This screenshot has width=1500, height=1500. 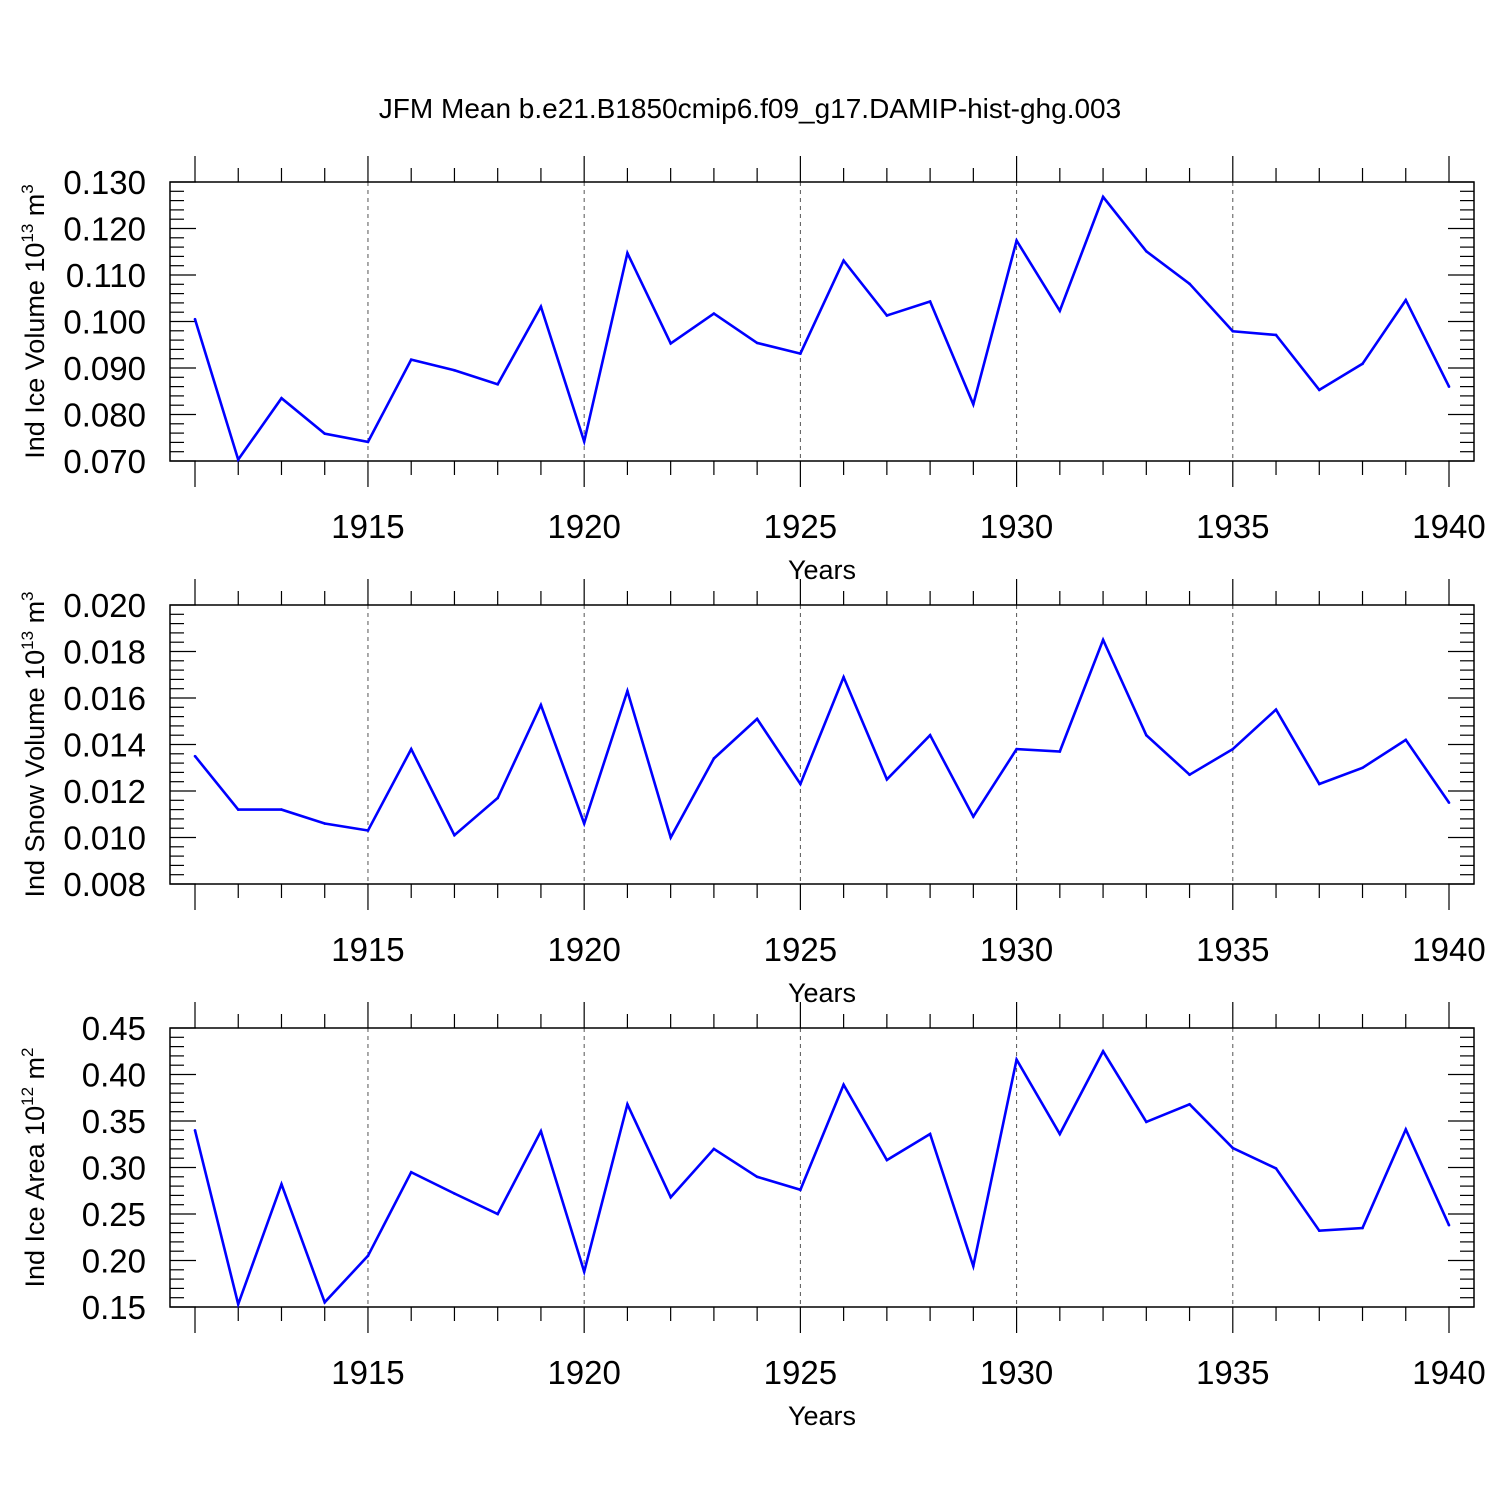 What do you see at coordinates (104, 652) in the screenshot?
I see `y-tick-label: 0.018` at bounding box center [104, 652].